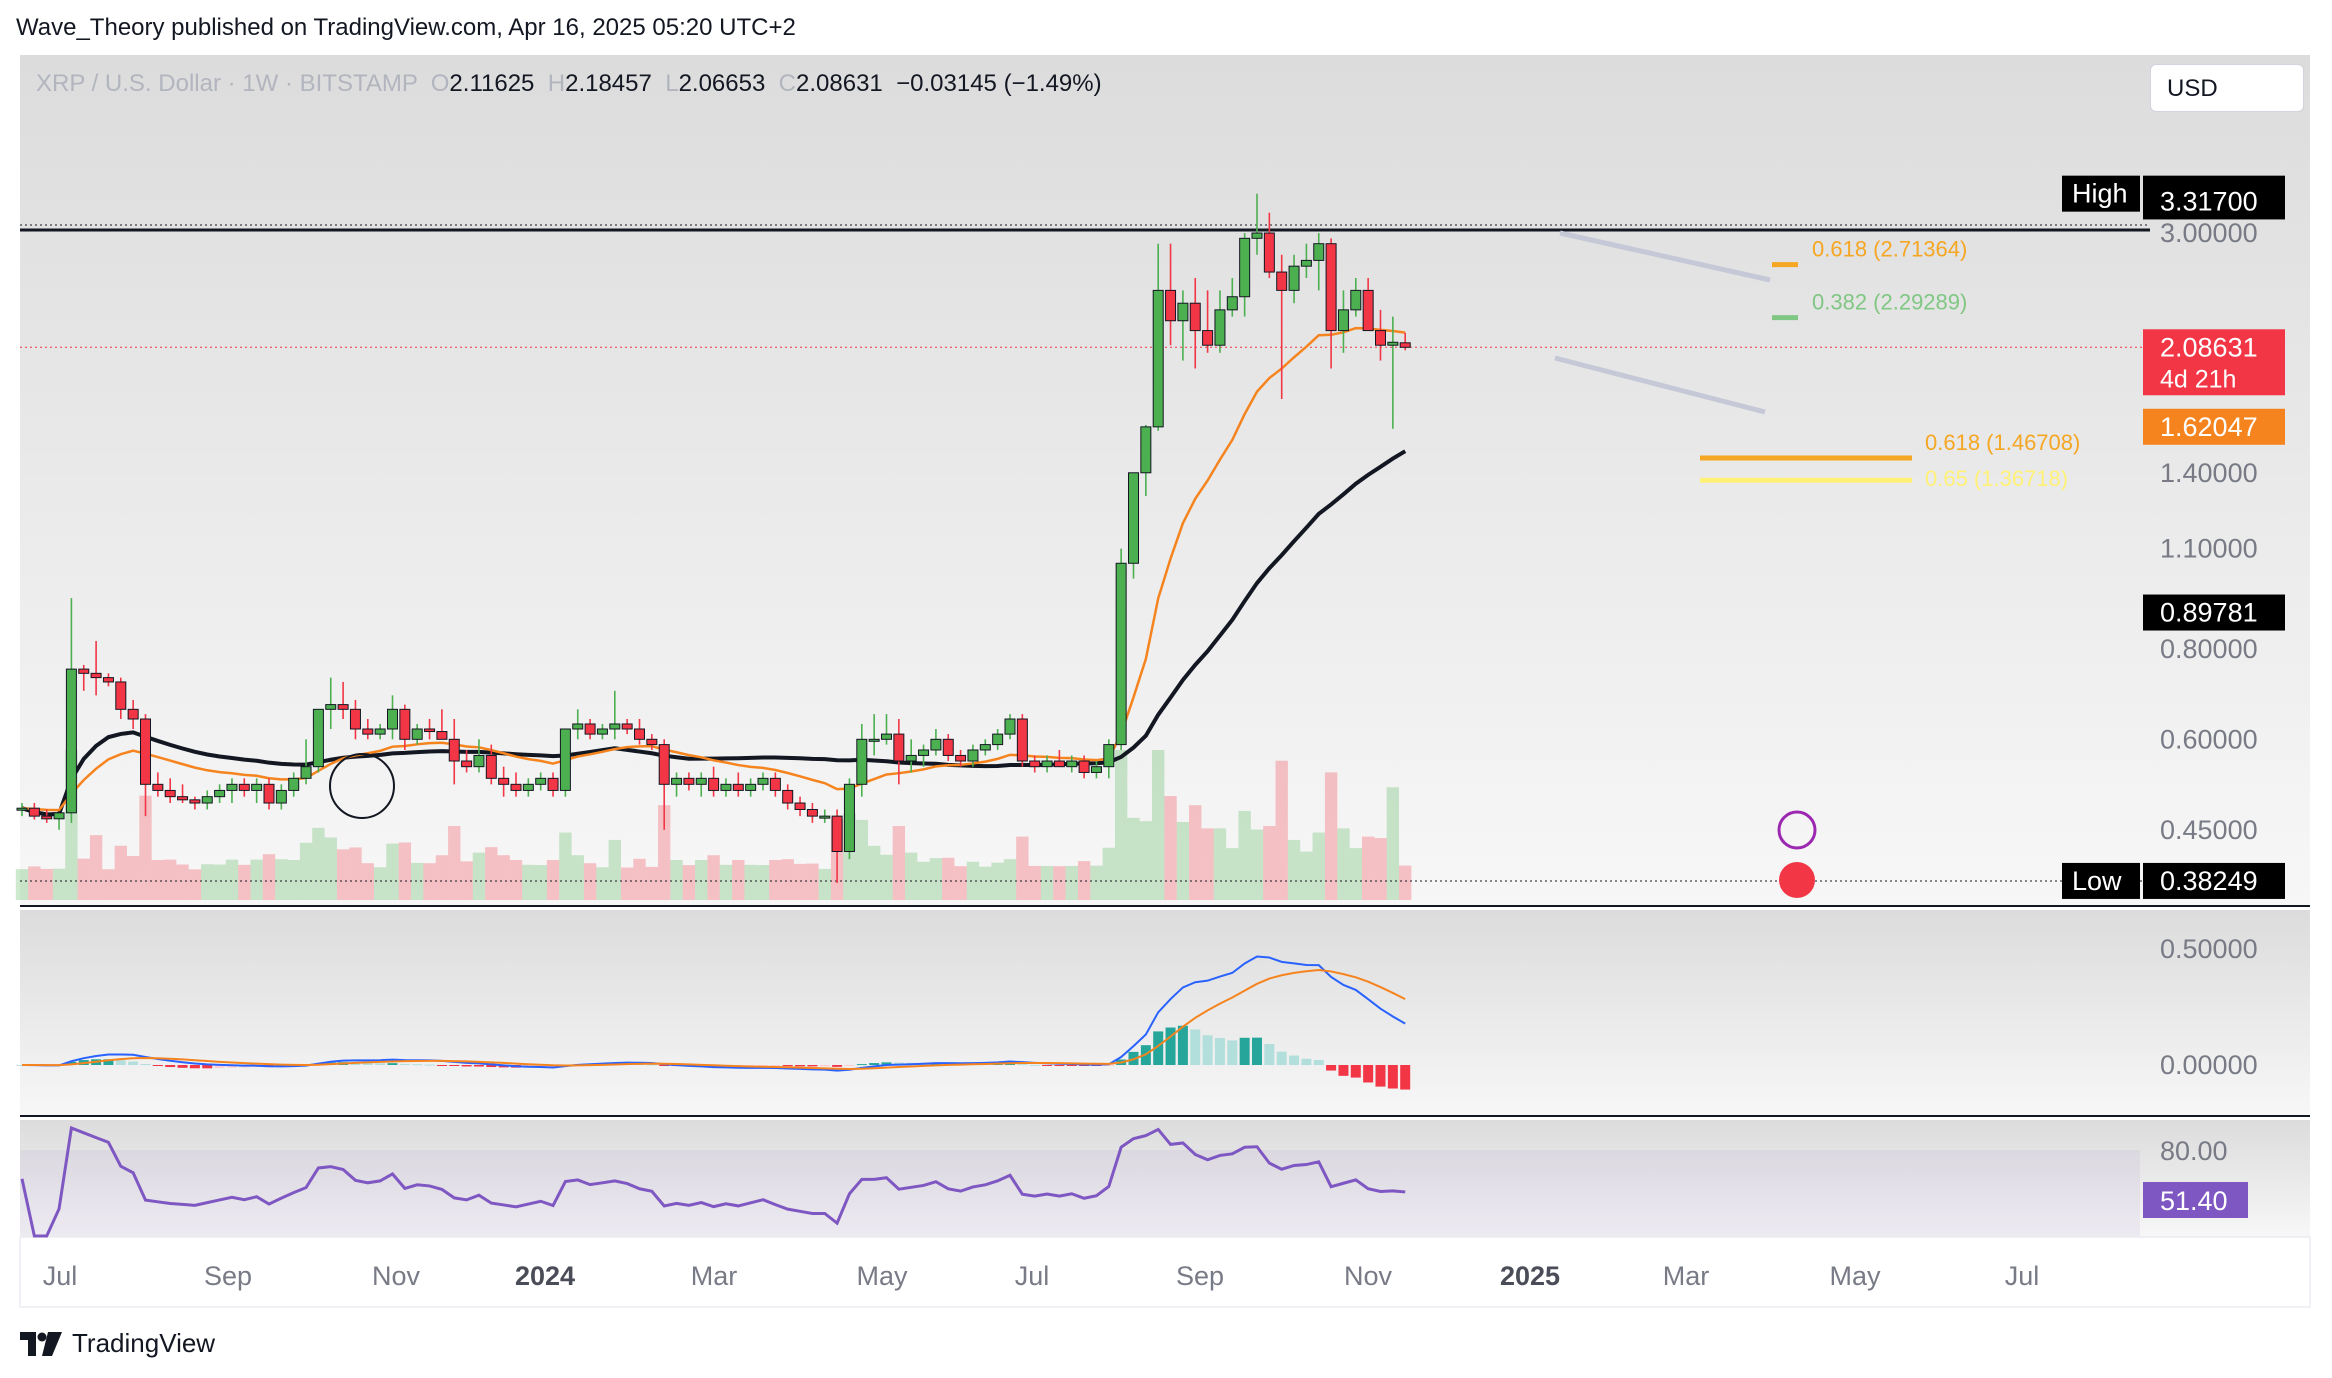  Describe the element at coordinates (117, 1343) in the screenshot. I see `footer-brand: TradingView` at that location.